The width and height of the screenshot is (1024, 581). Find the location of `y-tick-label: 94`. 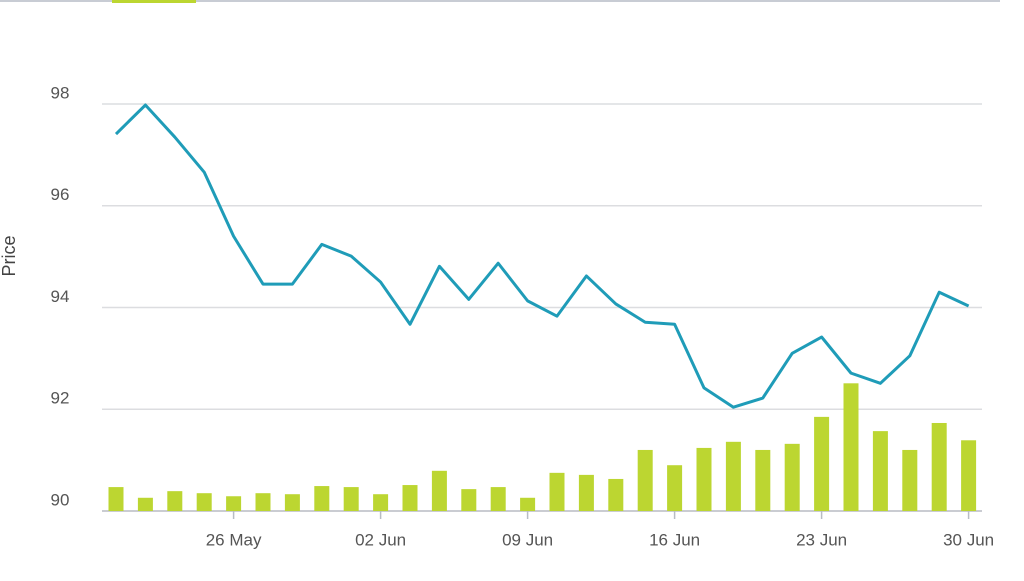

y-tick-label: 94 is located at coordinates (60, 296).